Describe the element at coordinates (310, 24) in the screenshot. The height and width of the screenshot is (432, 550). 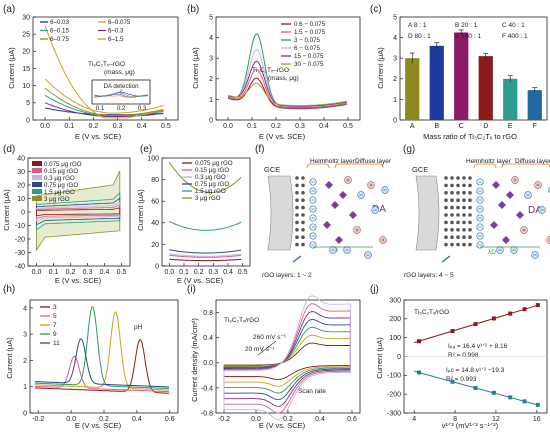
I see `legend-label-b: 0.6 − 0.075` at that location.